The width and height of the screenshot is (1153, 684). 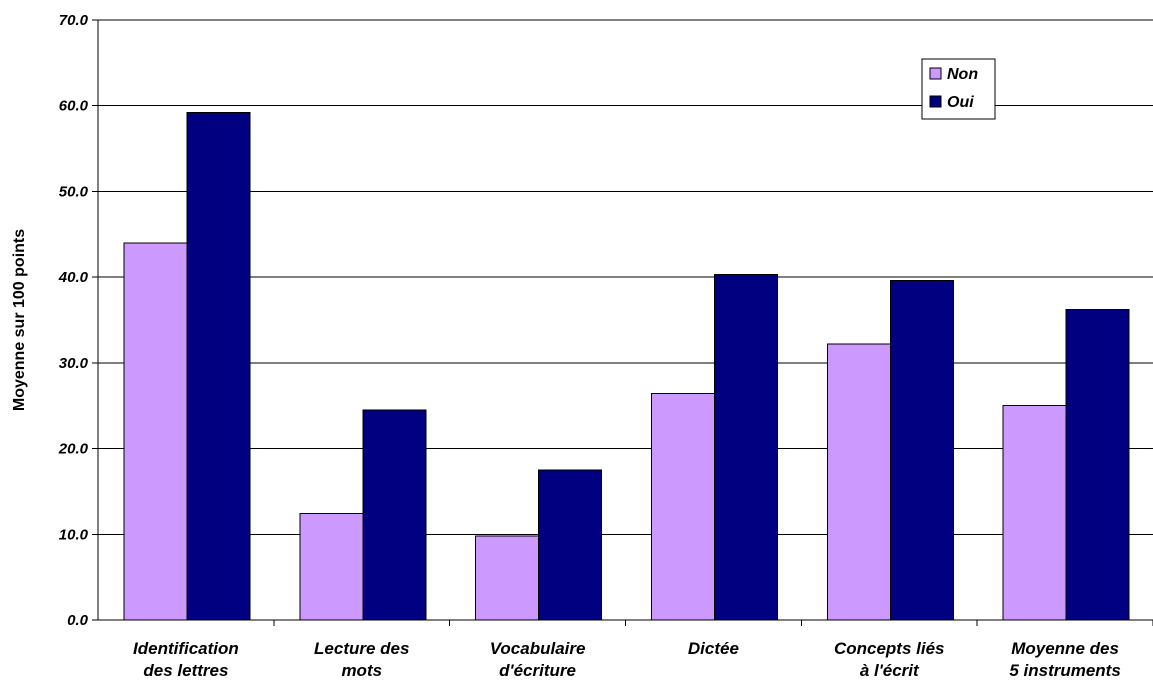 I want to click on y-tick-label: 20.0, so click(x=73, y=449).